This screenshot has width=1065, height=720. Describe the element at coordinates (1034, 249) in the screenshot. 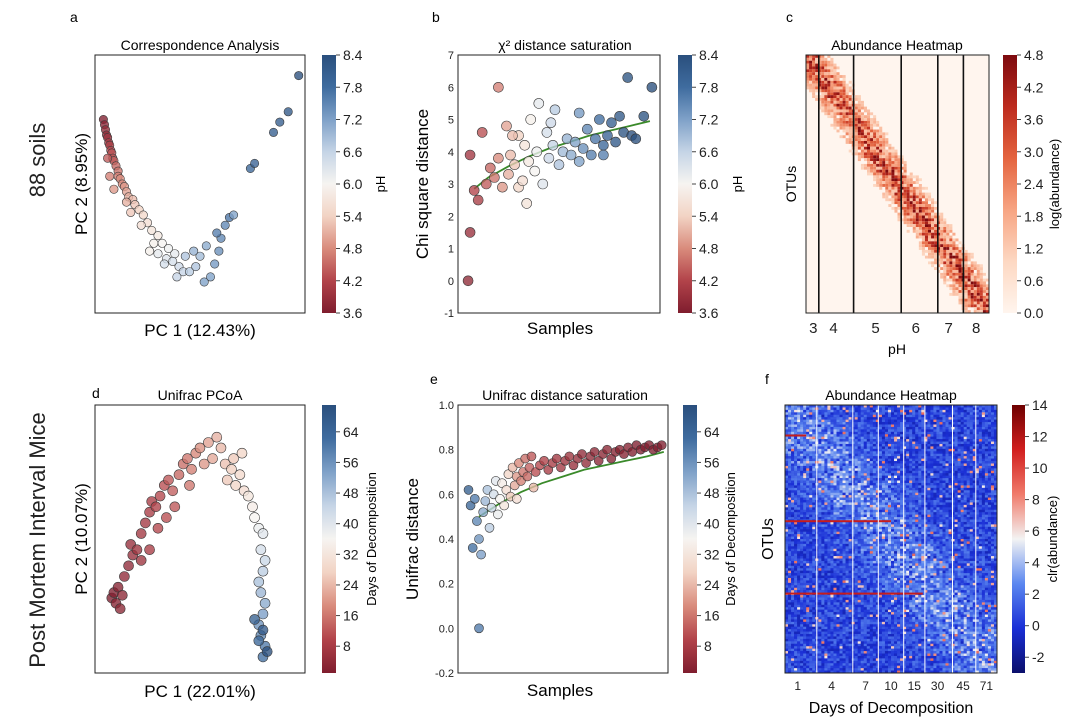

I see `colorbar-tick-label: 1.2` at that location.